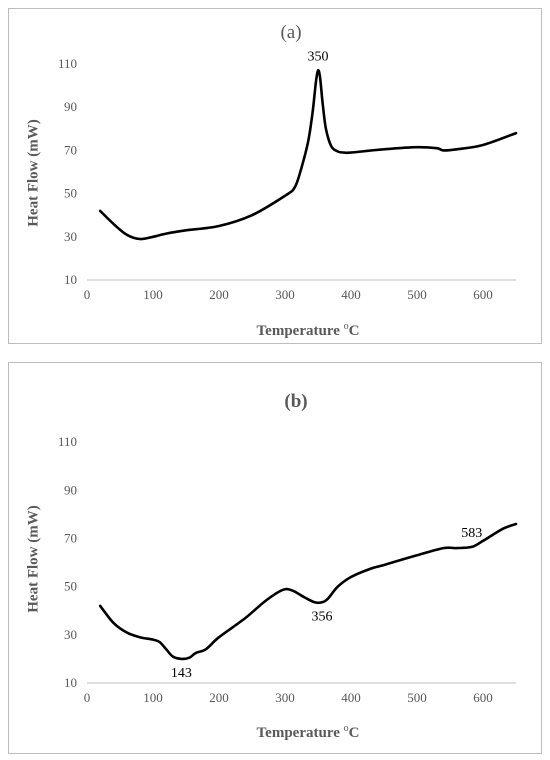 Image resolution: width=550 pixels, height=760 pixels. I want to click on peak-annotation: 356, so click(321, 616).